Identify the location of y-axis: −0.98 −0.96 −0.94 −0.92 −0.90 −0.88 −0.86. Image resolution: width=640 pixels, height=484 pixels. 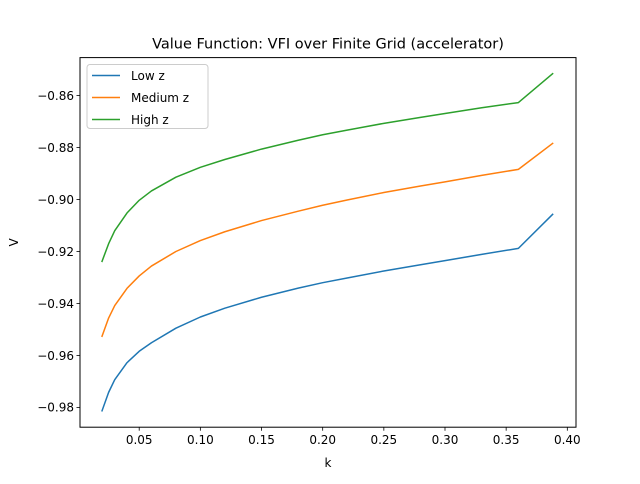
(58, 252).